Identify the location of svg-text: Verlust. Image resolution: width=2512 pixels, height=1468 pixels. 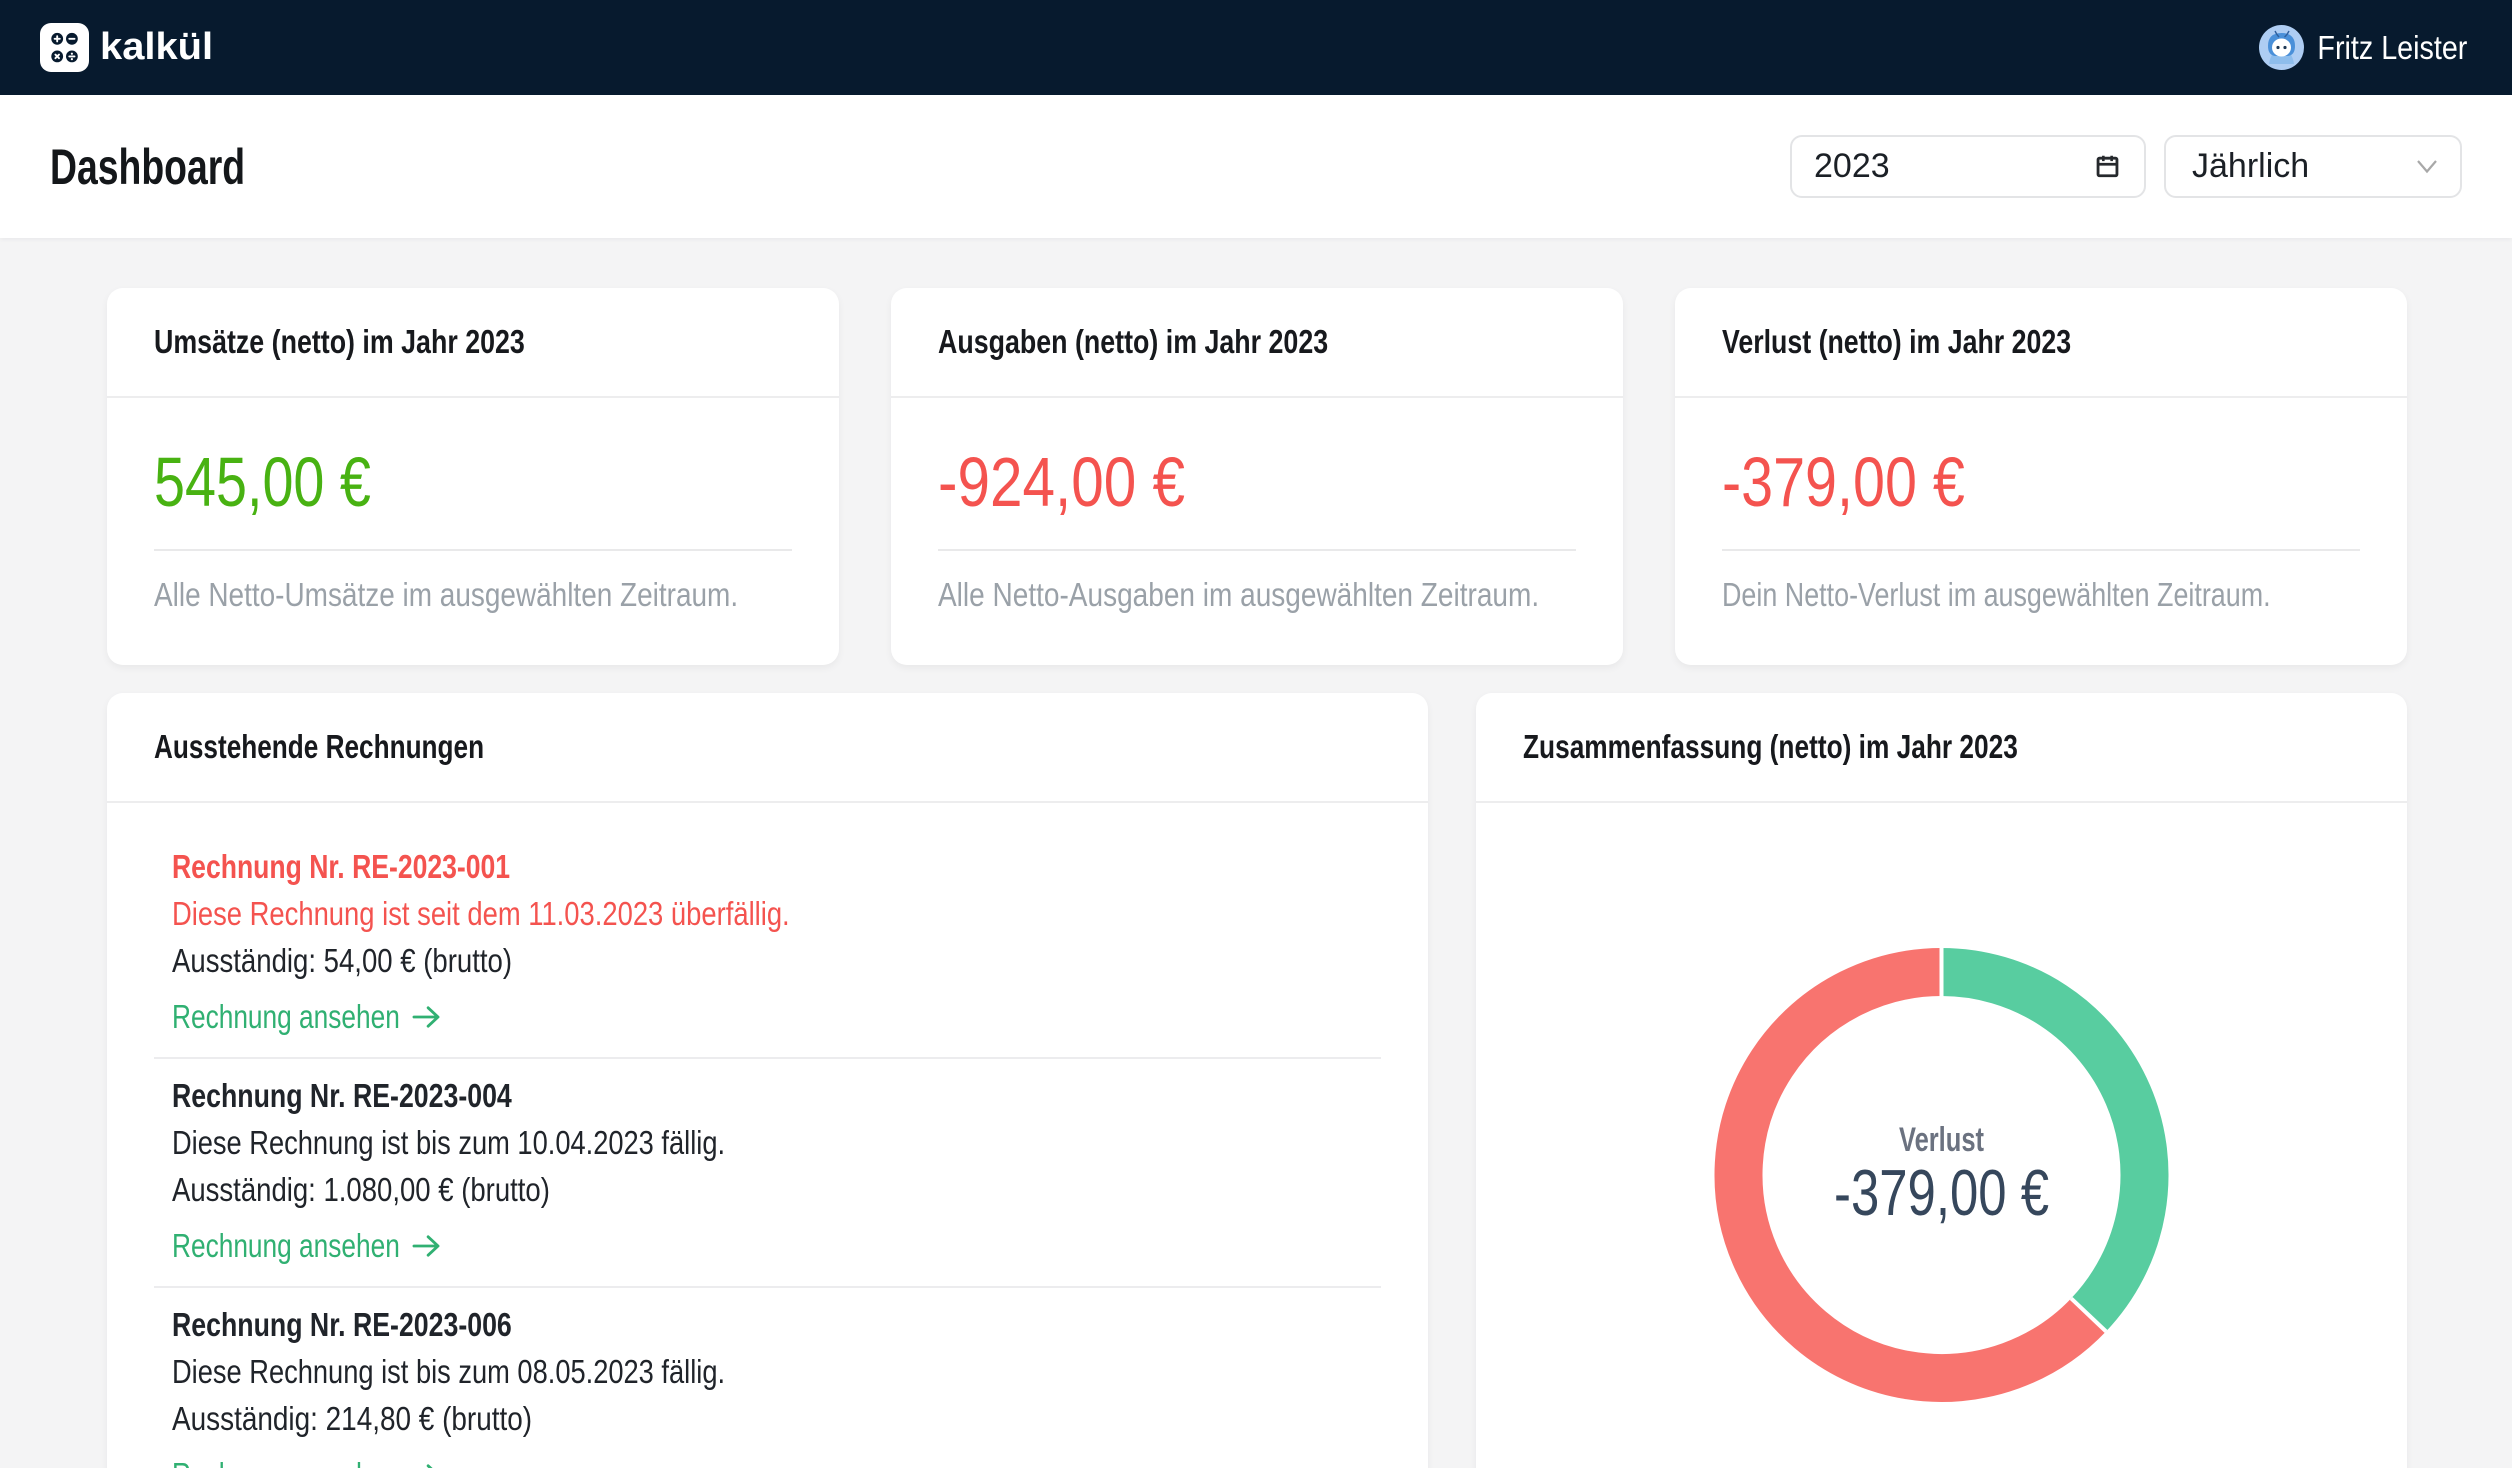
(1941, 1140).